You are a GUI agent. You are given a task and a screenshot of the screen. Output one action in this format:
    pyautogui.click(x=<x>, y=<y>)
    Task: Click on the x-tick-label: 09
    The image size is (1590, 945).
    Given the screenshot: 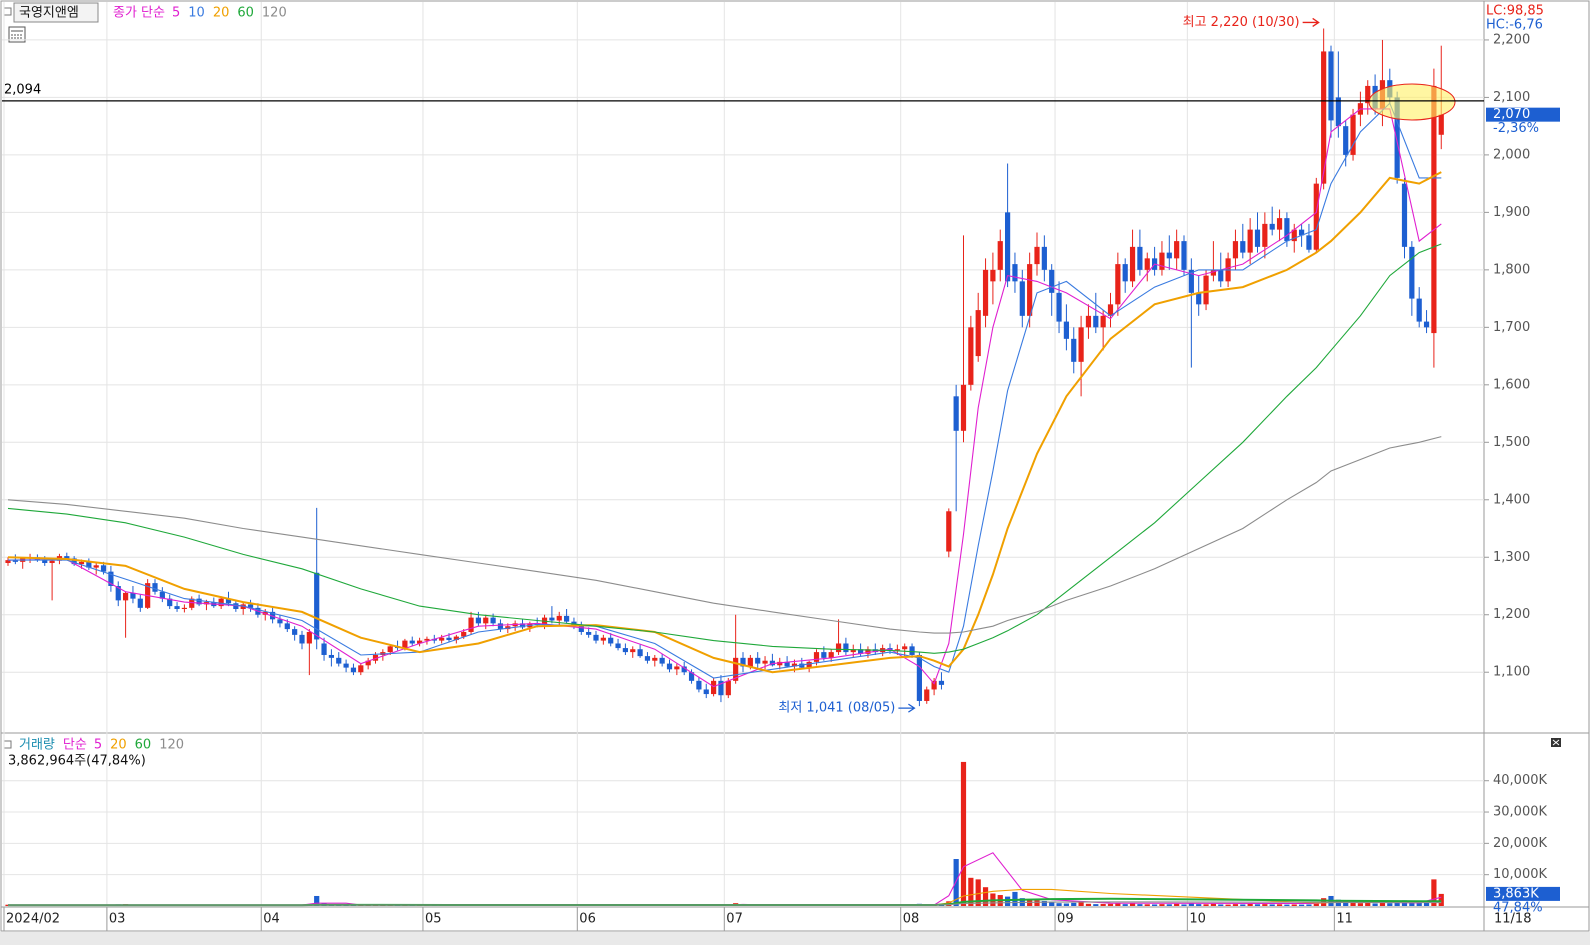 What is the action you would take?
    pyautogui.click(x=1065, y=919)
    